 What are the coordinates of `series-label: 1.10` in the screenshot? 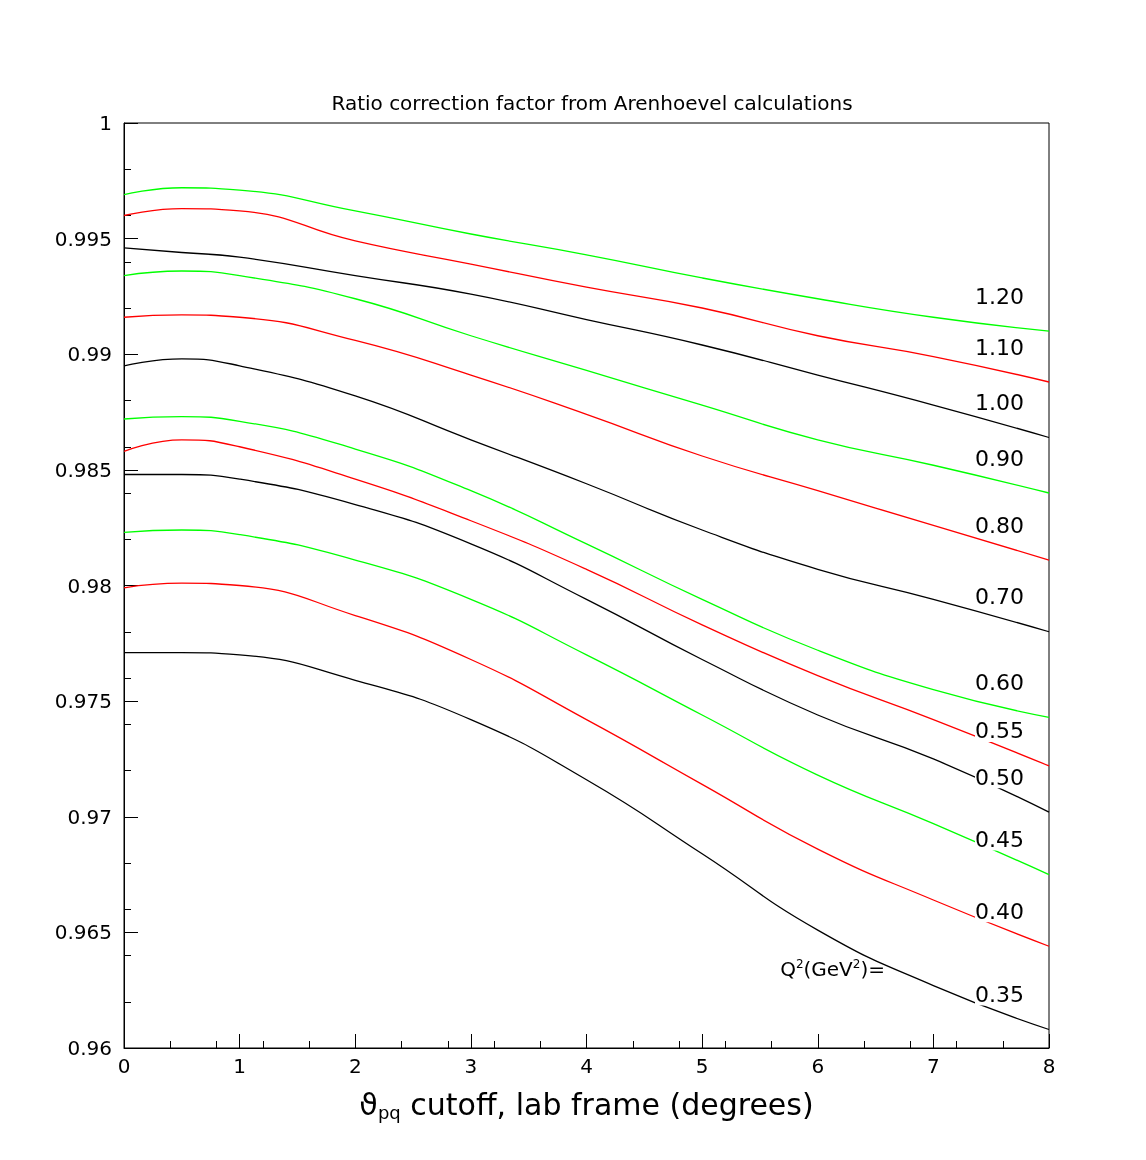 It's located at (999, 347).